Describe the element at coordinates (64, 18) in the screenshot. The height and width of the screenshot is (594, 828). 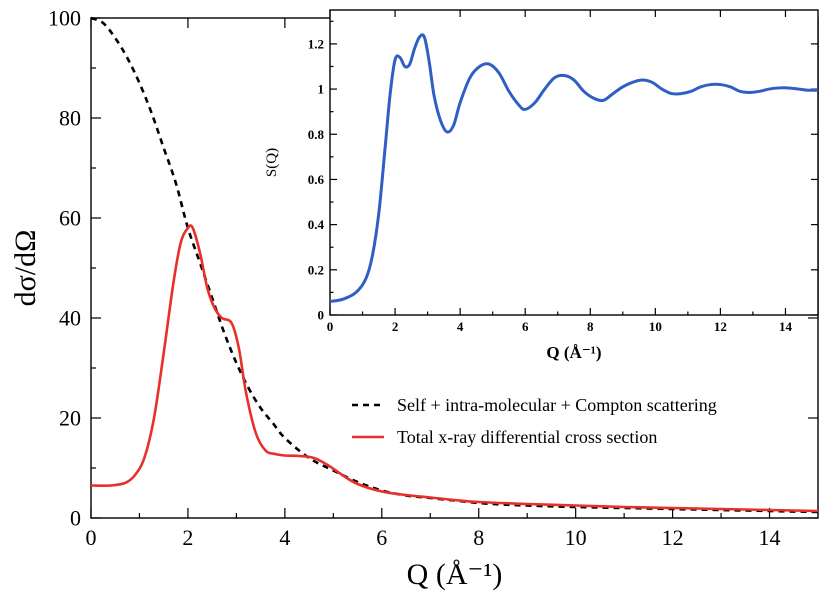
I see `y-tick-label: 100` at that location.